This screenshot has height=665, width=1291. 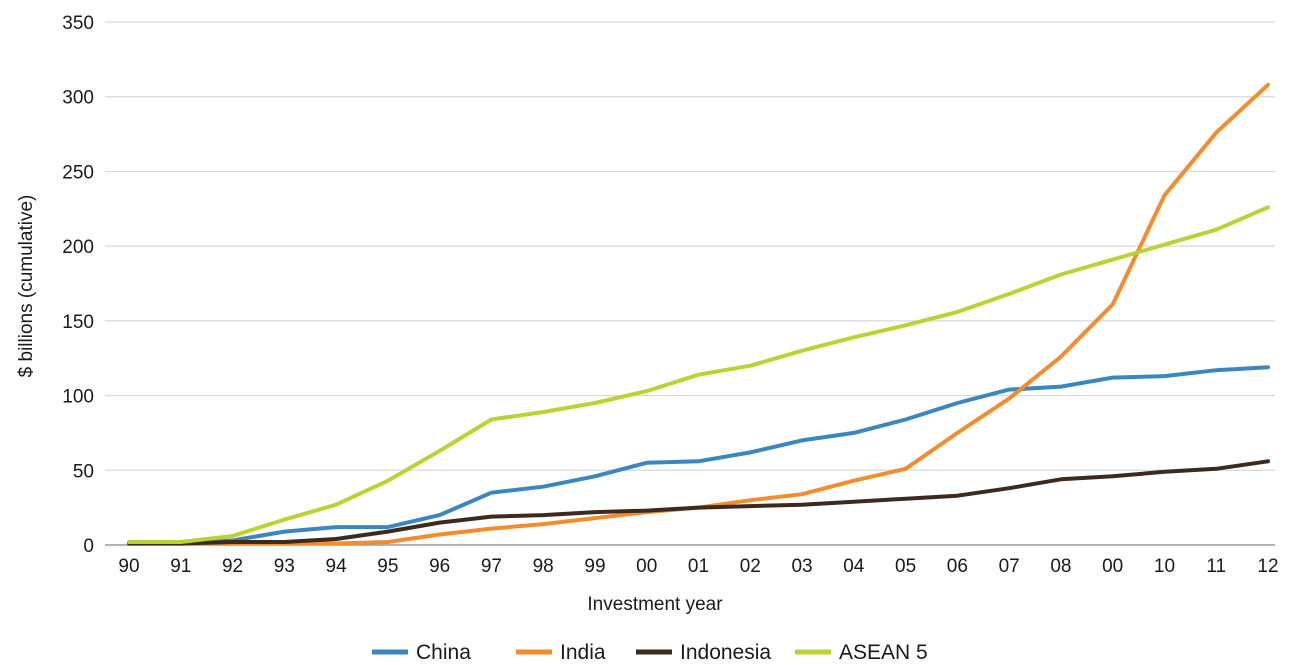 I want to click on legend-label-asean-5: ASEAN 5, so click(x=883, y=652).